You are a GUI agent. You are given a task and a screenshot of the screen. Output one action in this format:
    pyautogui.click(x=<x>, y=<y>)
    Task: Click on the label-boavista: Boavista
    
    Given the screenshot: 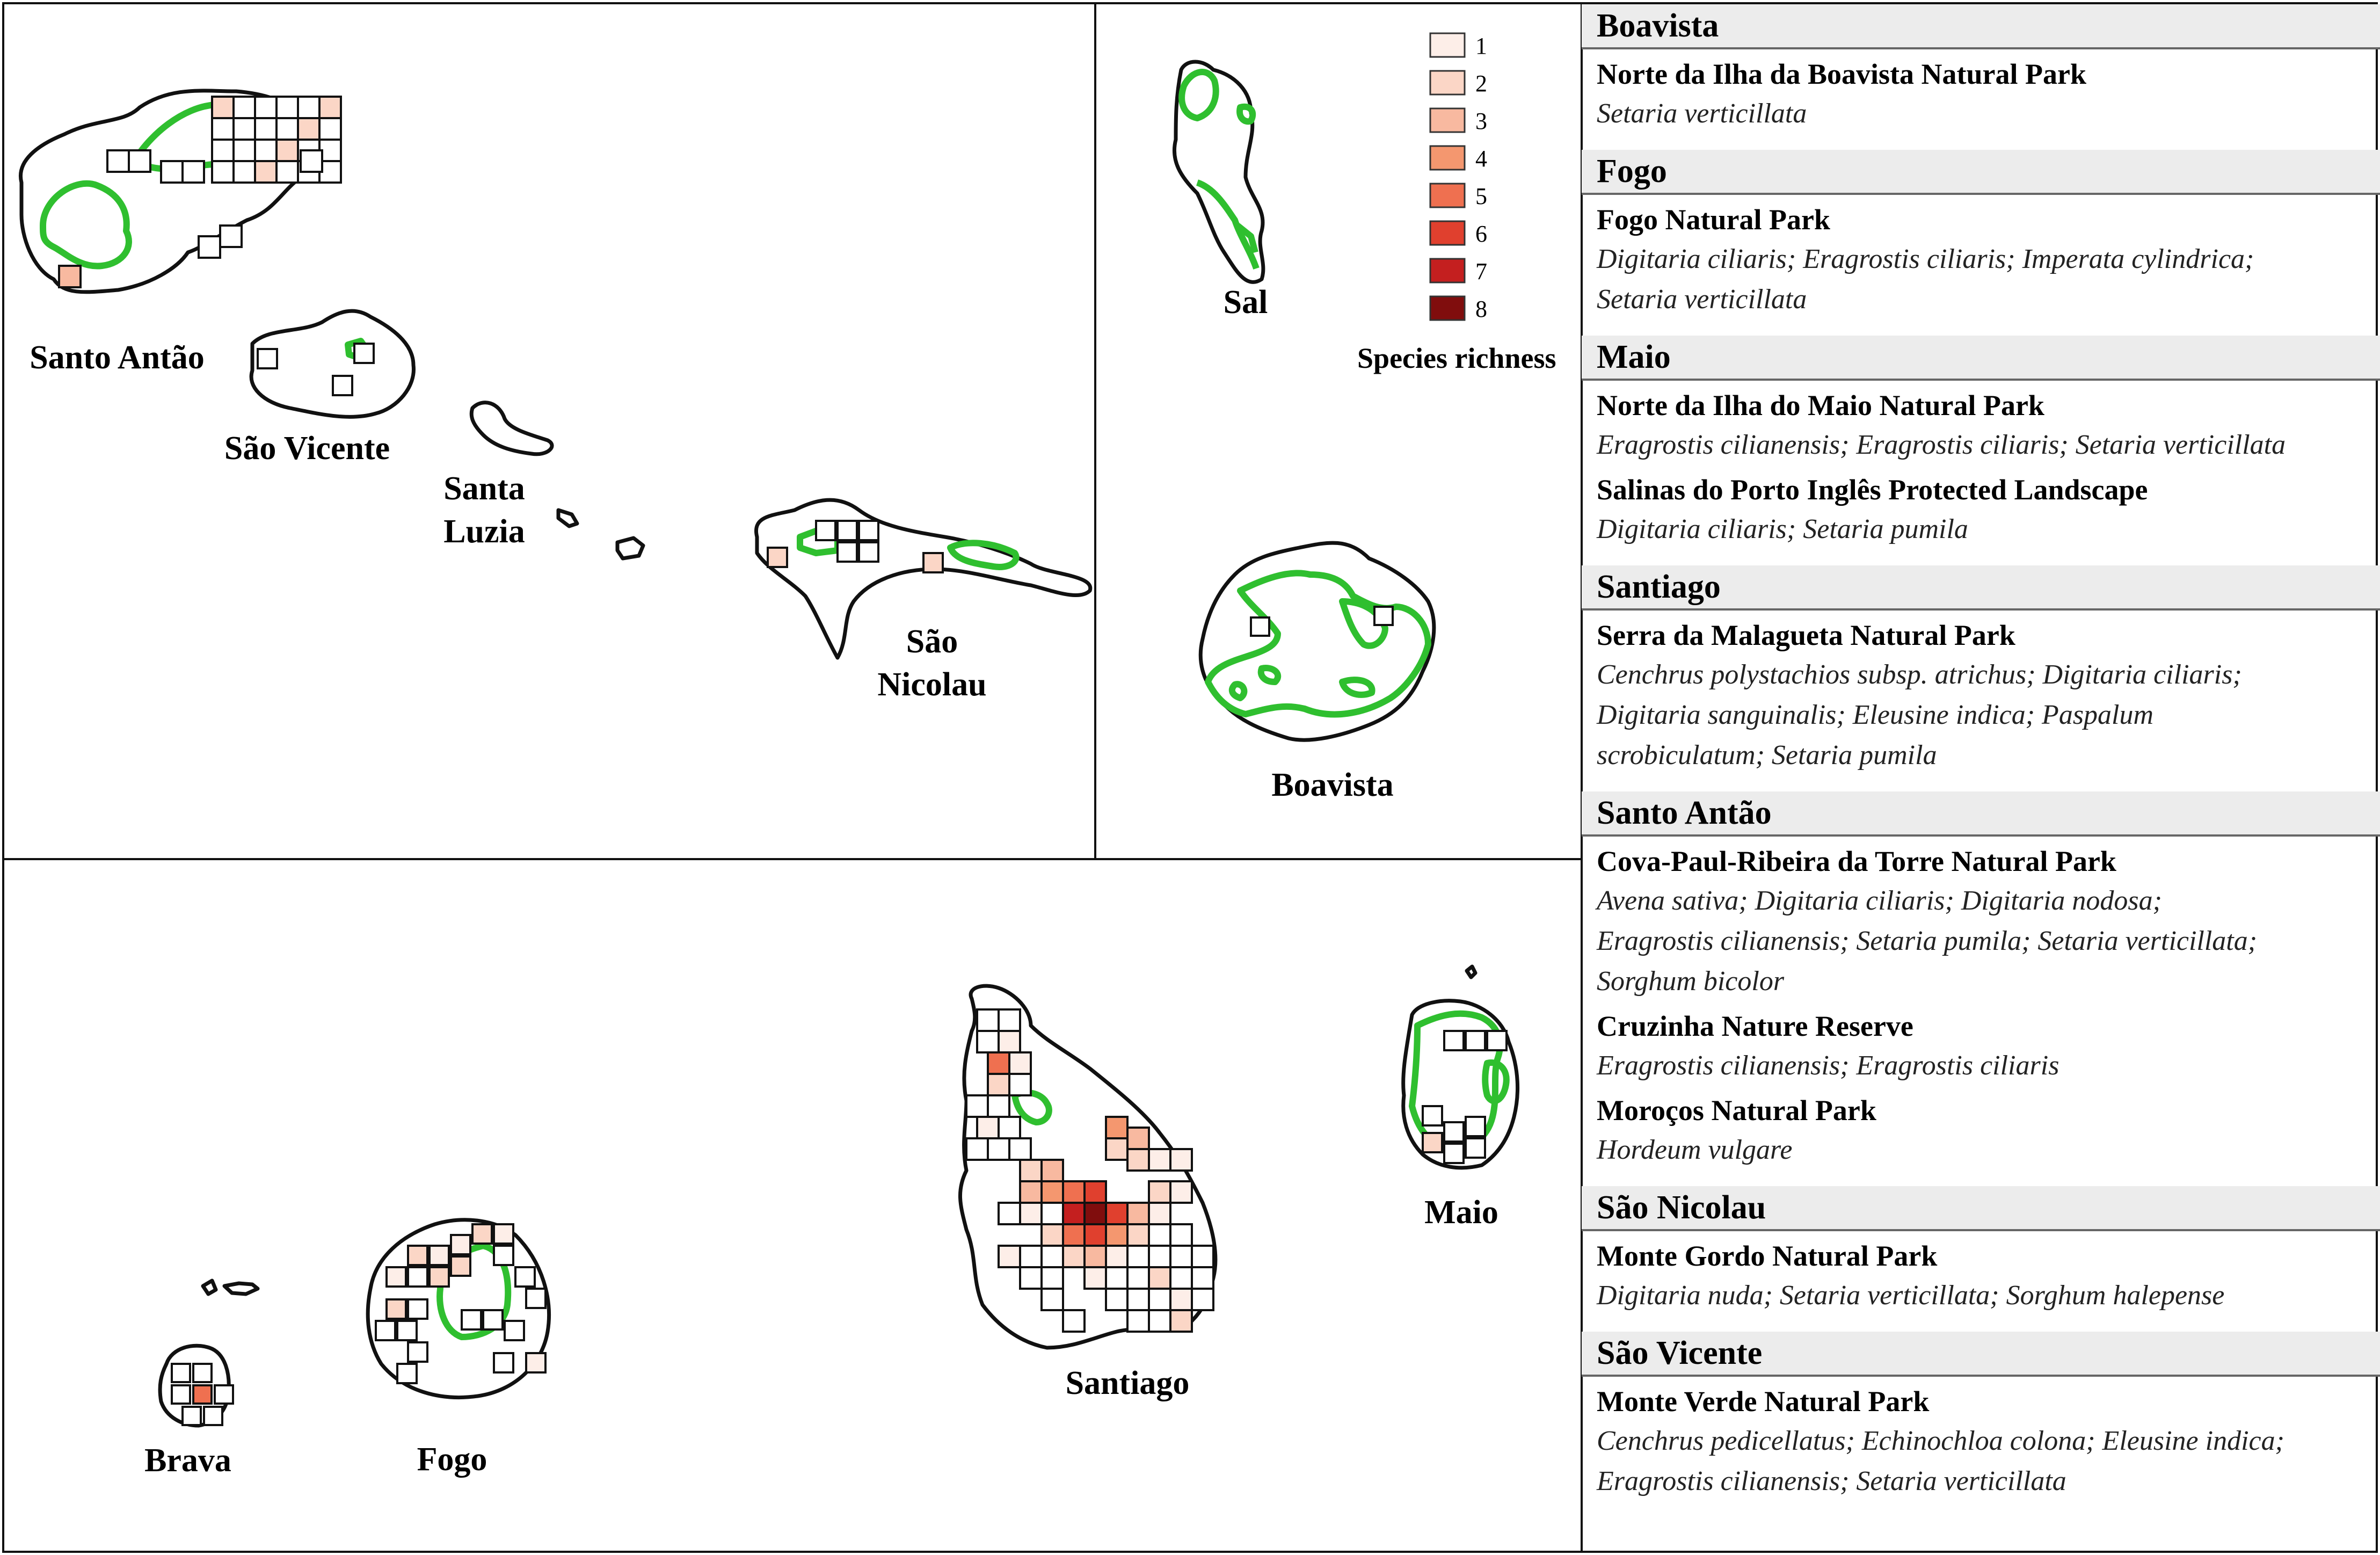 What is the action you would take?
    pyautogui.click(x=1332, y=785)
    